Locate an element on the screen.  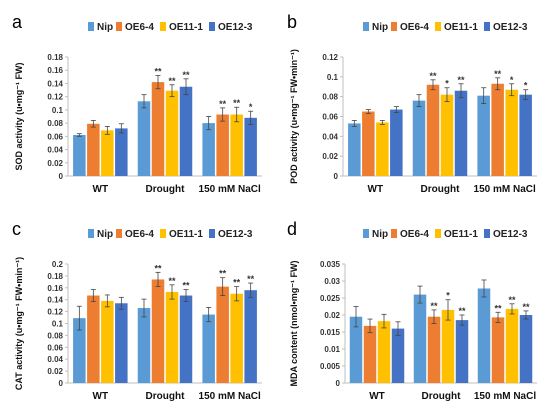
y-axis-label: SOD activity (u•mg⁻¹ FW) is located at coordinates (19, 117).